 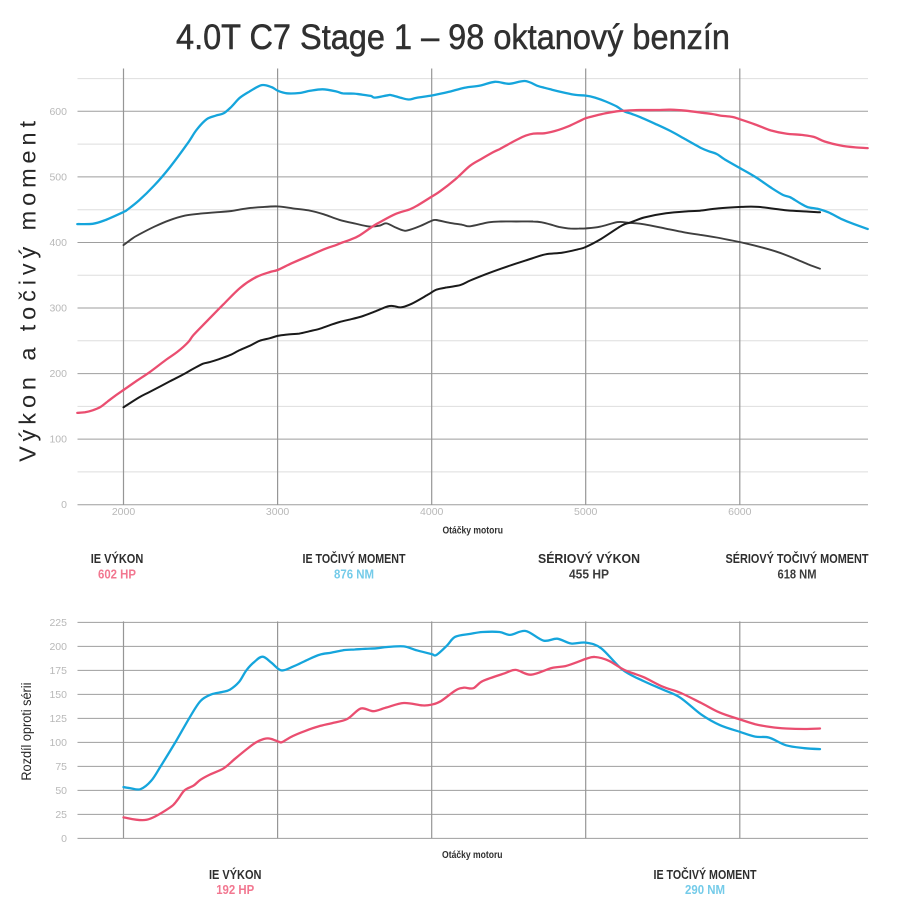 I want to click on svg-text: 5000, so click(x=586, y=512).